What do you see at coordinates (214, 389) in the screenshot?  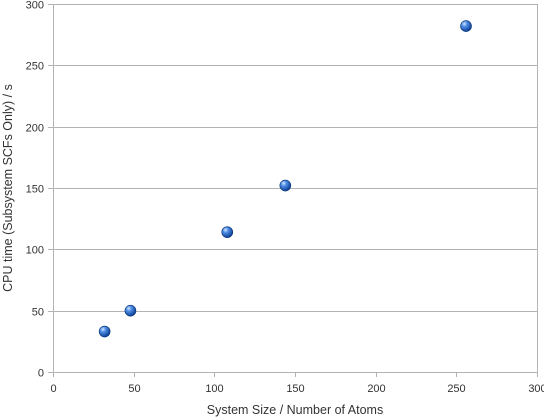 I see `x-tick-label: 100` at bounding box center [214, 389].